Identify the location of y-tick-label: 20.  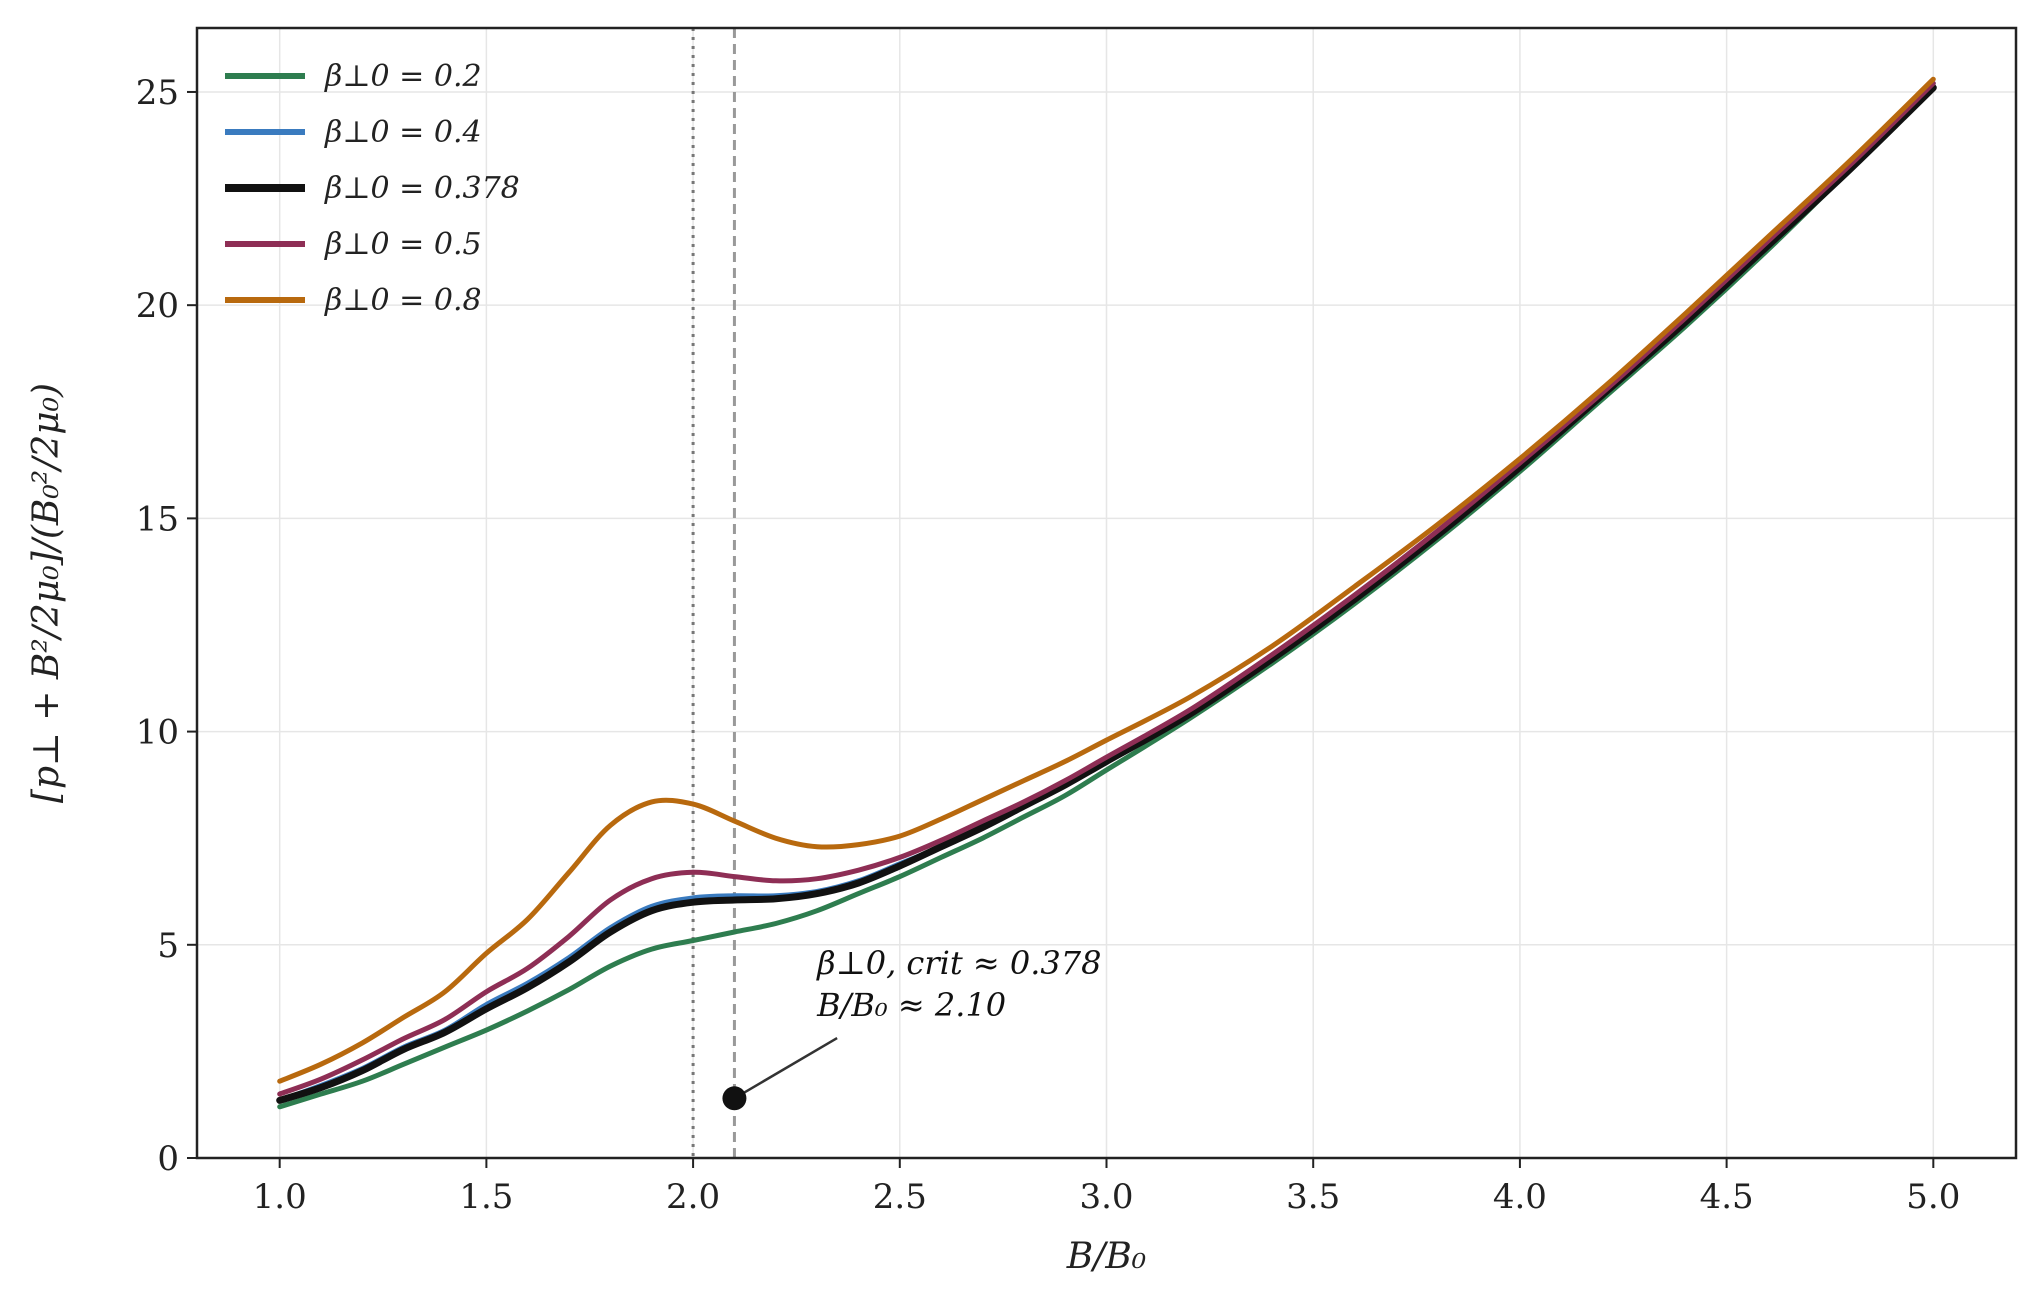
(157, 306).